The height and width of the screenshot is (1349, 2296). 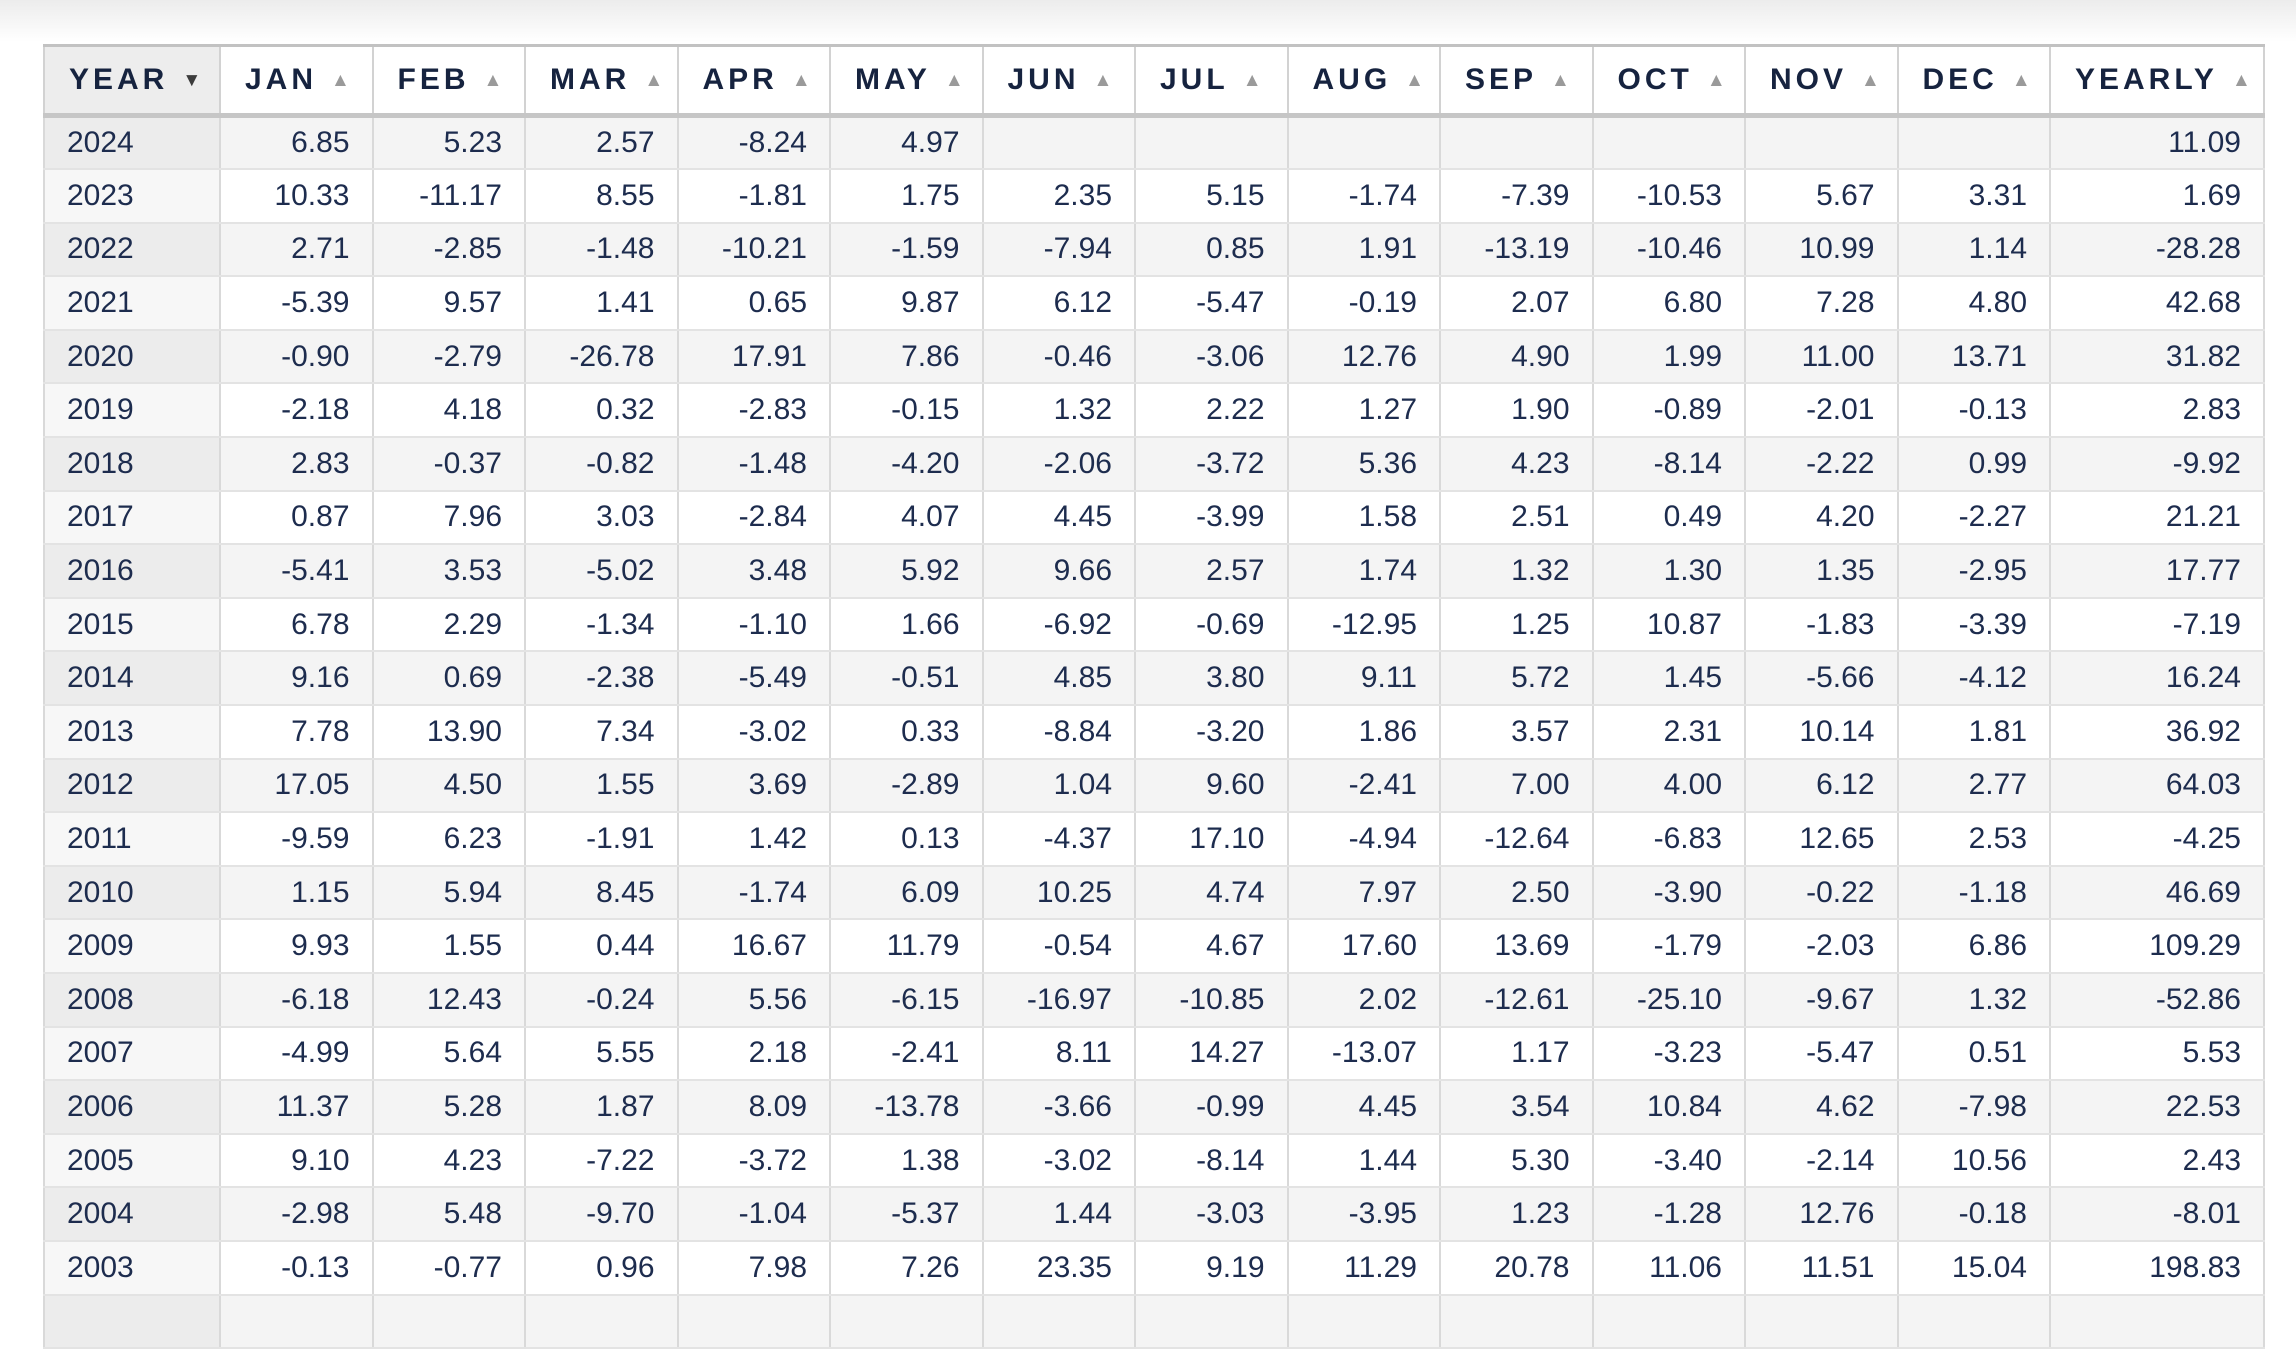 What do you see at coordinates (753, 81) in the screenshot?
I see `column-header-apr: APR ▲` at bounding box center [753, 81].